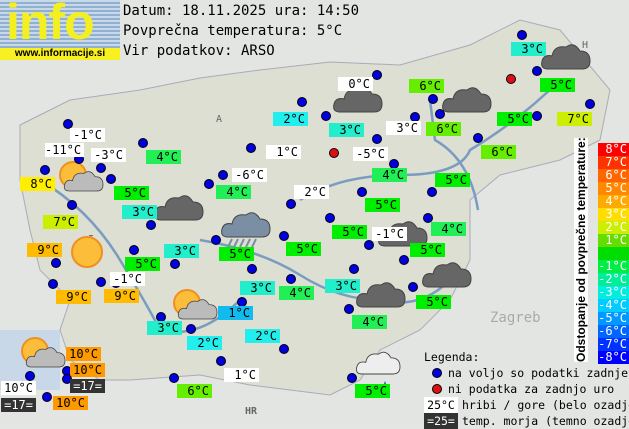  What do you see at coordinates (246, 231) in the screenshot?
I see `rain-icon` at bounding box center [246, 231].